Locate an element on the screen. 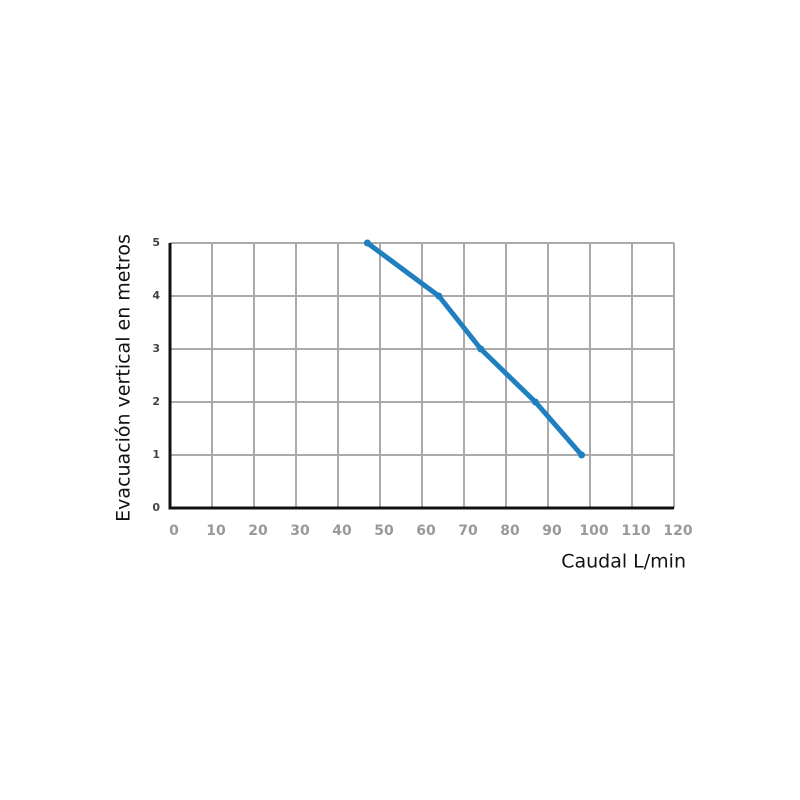  y-tick-label: 0 is located at coordinates (156, 507).